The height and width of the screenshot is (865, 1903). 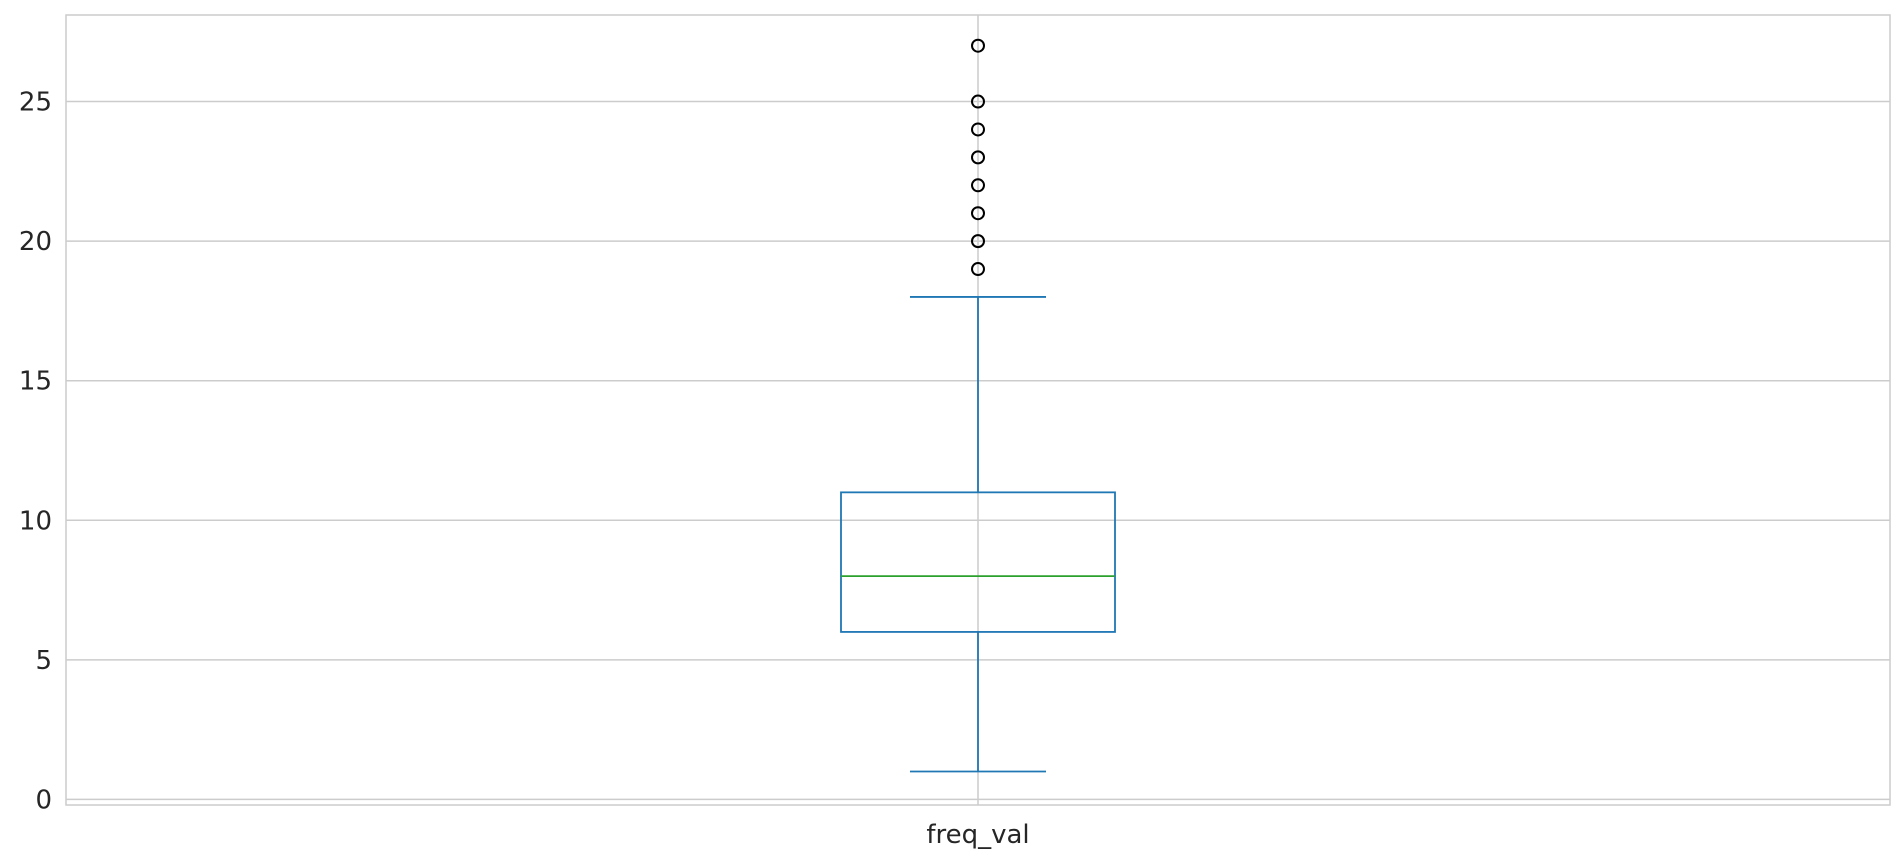 I want to click on y-tick-label: 0, so click(x=43, y=800).